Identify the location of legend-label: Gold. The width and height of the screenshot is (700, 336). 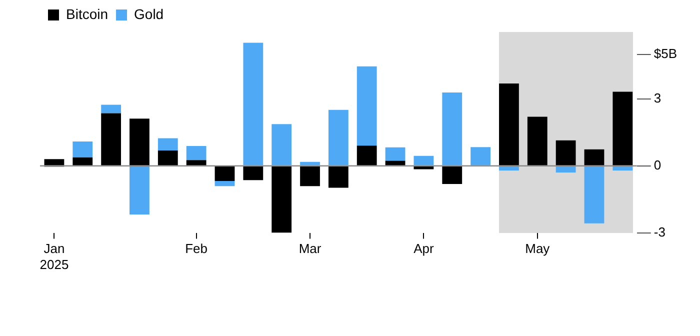
(149, 14).